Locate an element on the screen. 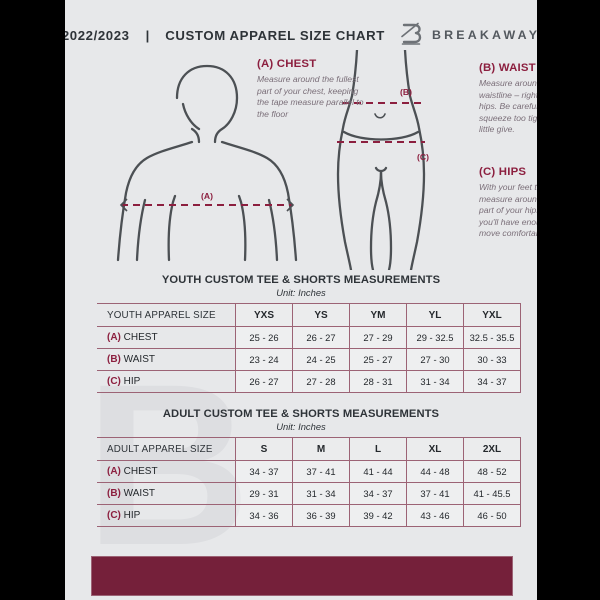 The width and height of the screenshot is (600, 600). adult-row-2-name: HIP is located at coordinates (132, 515).